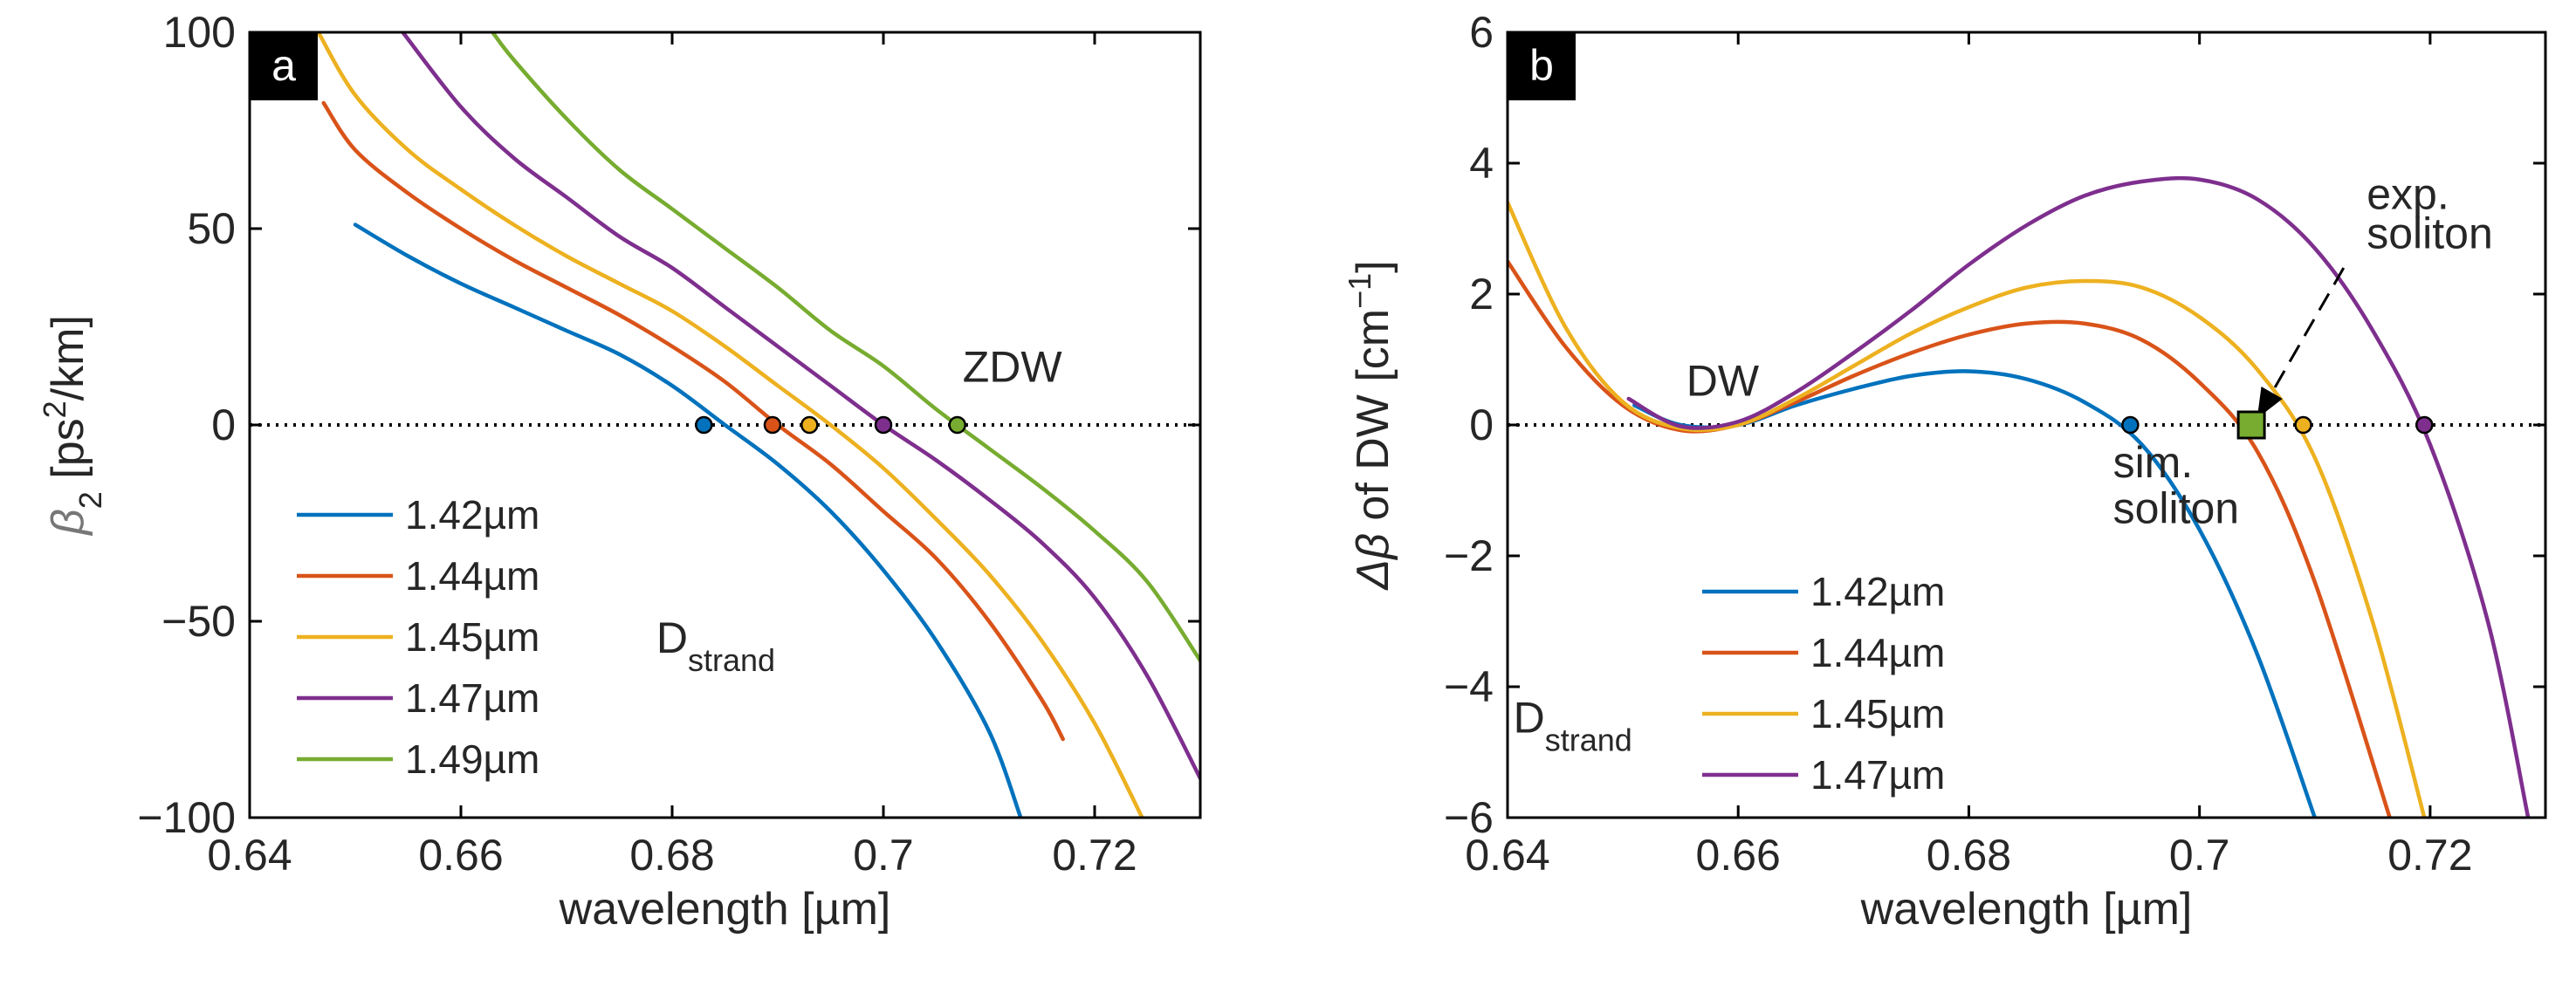 The height and width of the screenshot is (993, 2576). I want to click on y-tick-label: 4, so click(1481, 163).